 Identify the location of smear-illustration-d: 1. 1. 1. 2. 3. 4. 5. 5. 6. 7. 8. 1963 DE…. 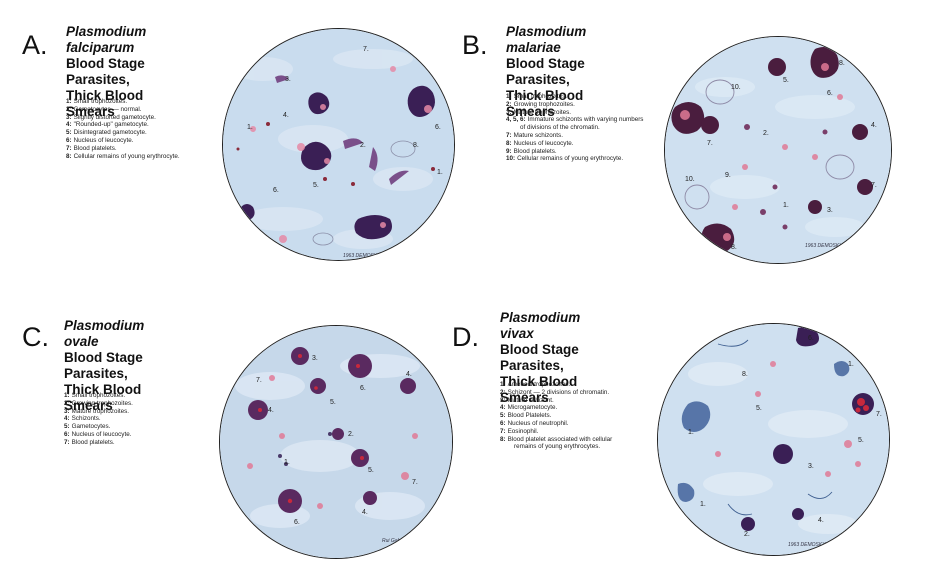
(773, 439).